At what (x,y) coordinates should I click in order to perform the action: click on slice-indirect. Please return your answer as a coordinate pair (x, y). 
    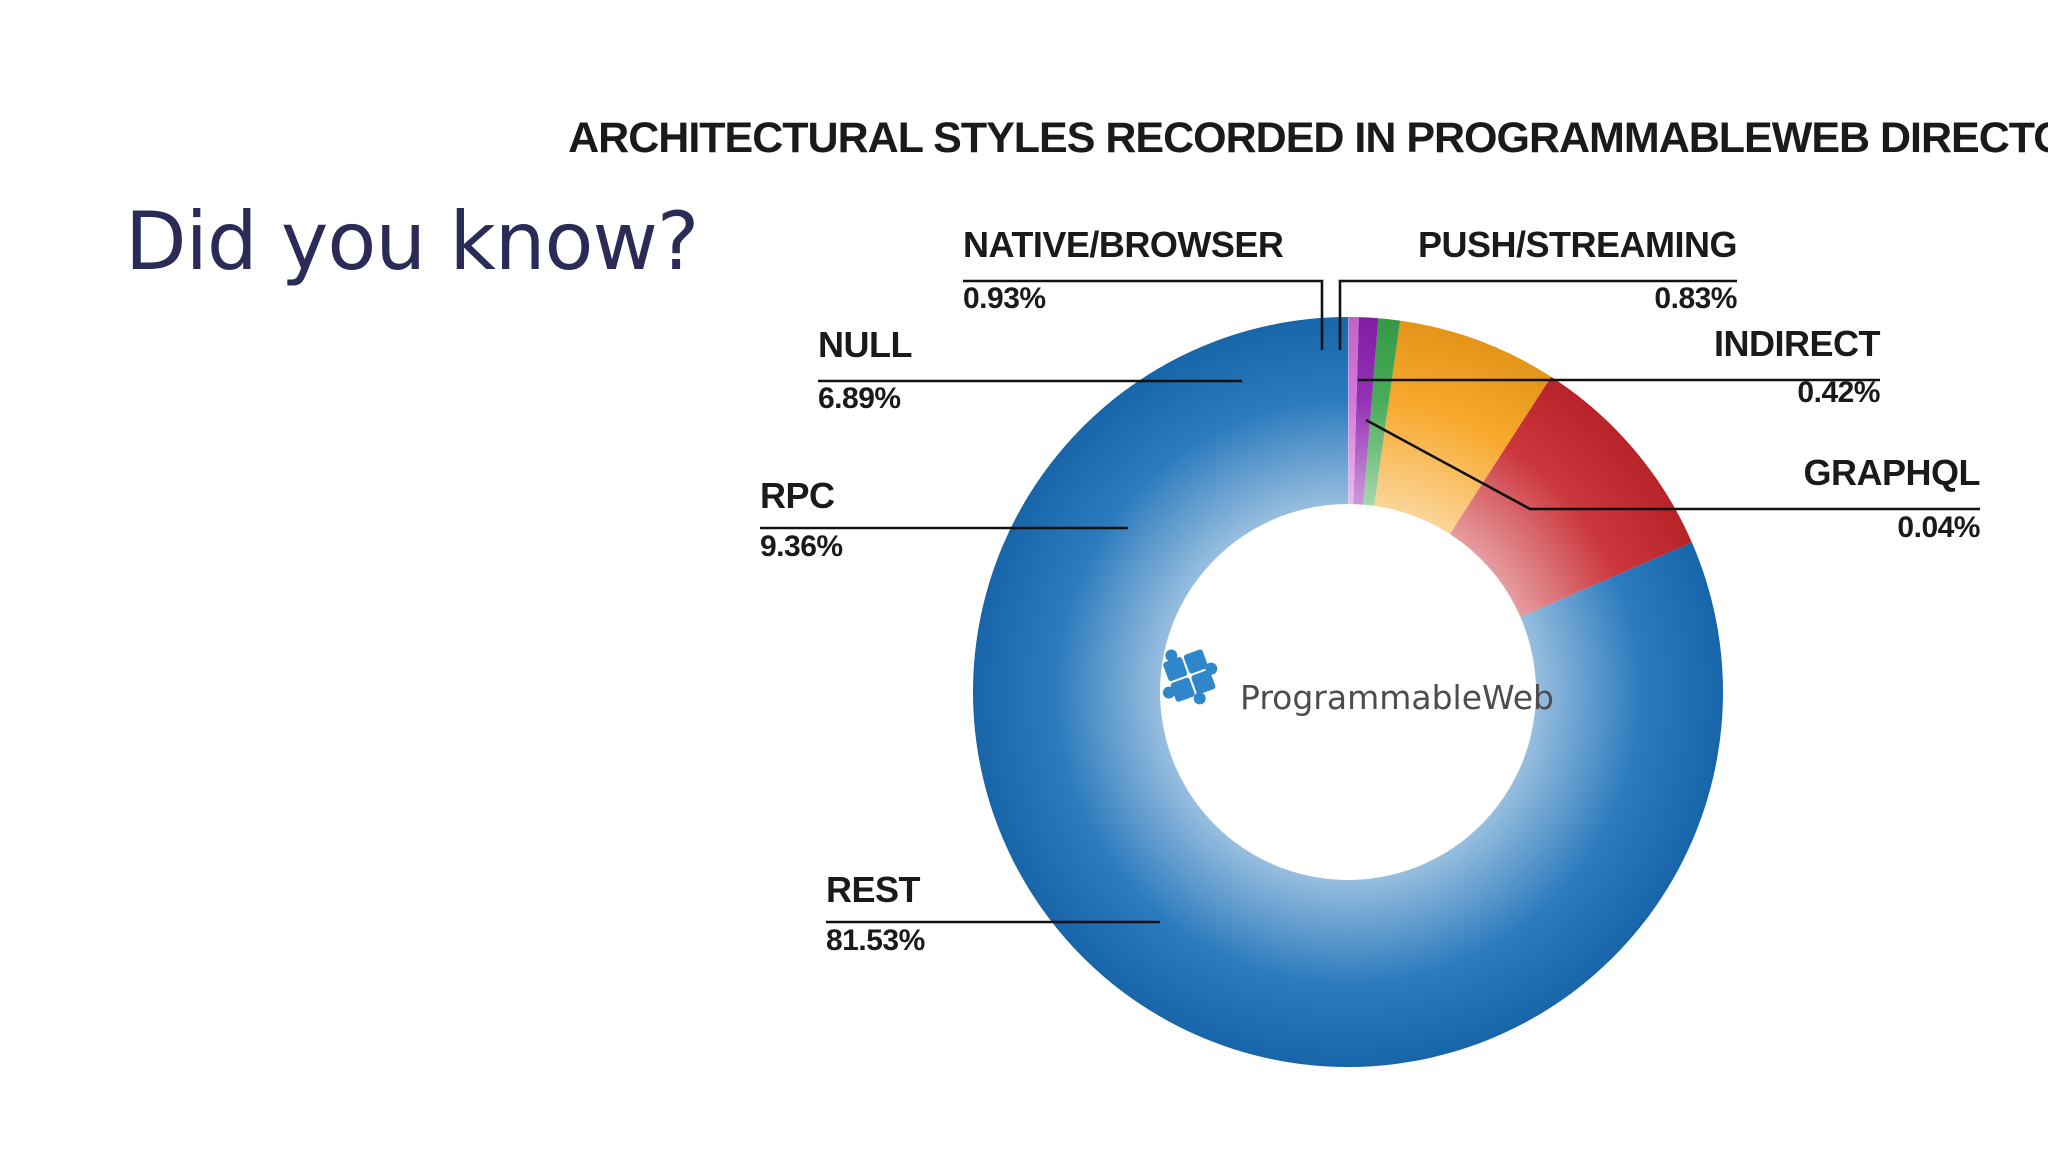
    Looking at the image, I should click on (1353, 411).